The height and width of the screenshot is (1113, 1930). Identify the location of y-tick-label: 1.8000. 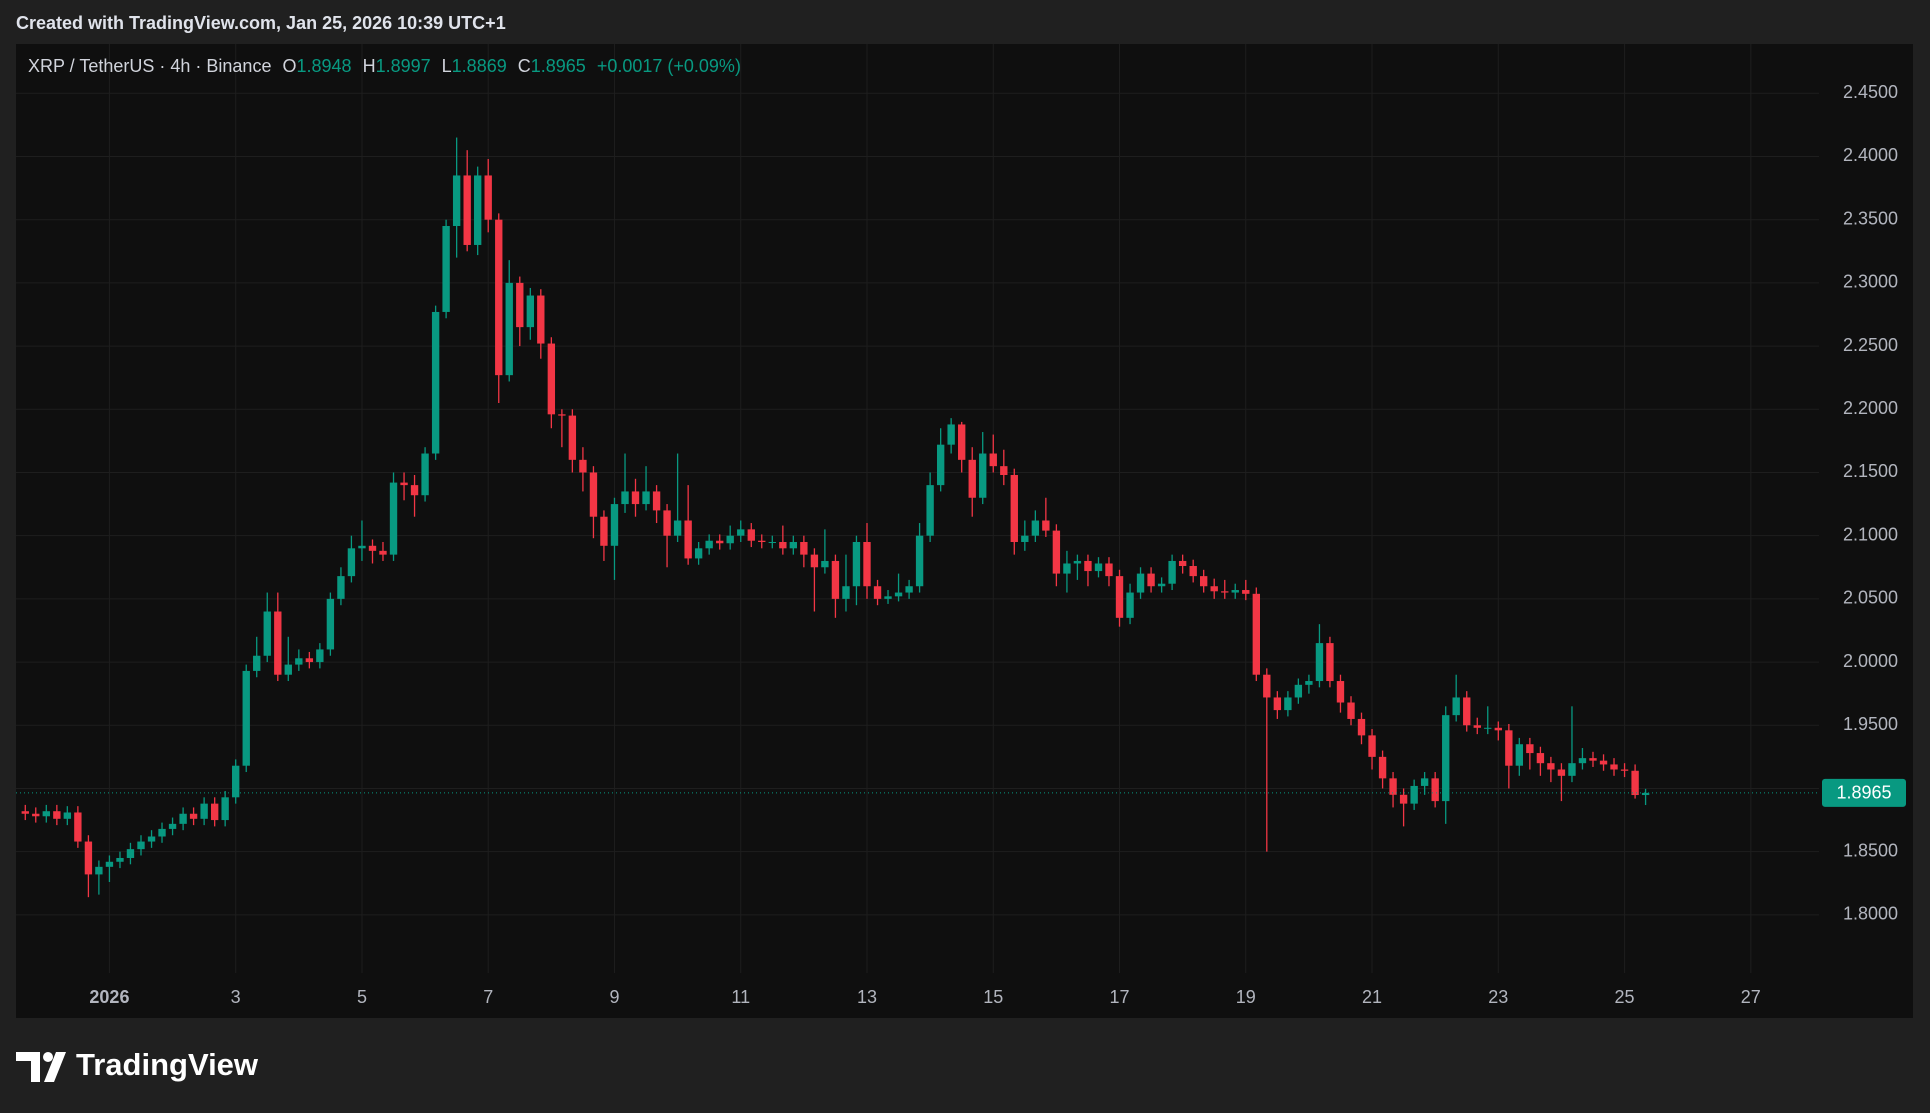
(1870, 914).